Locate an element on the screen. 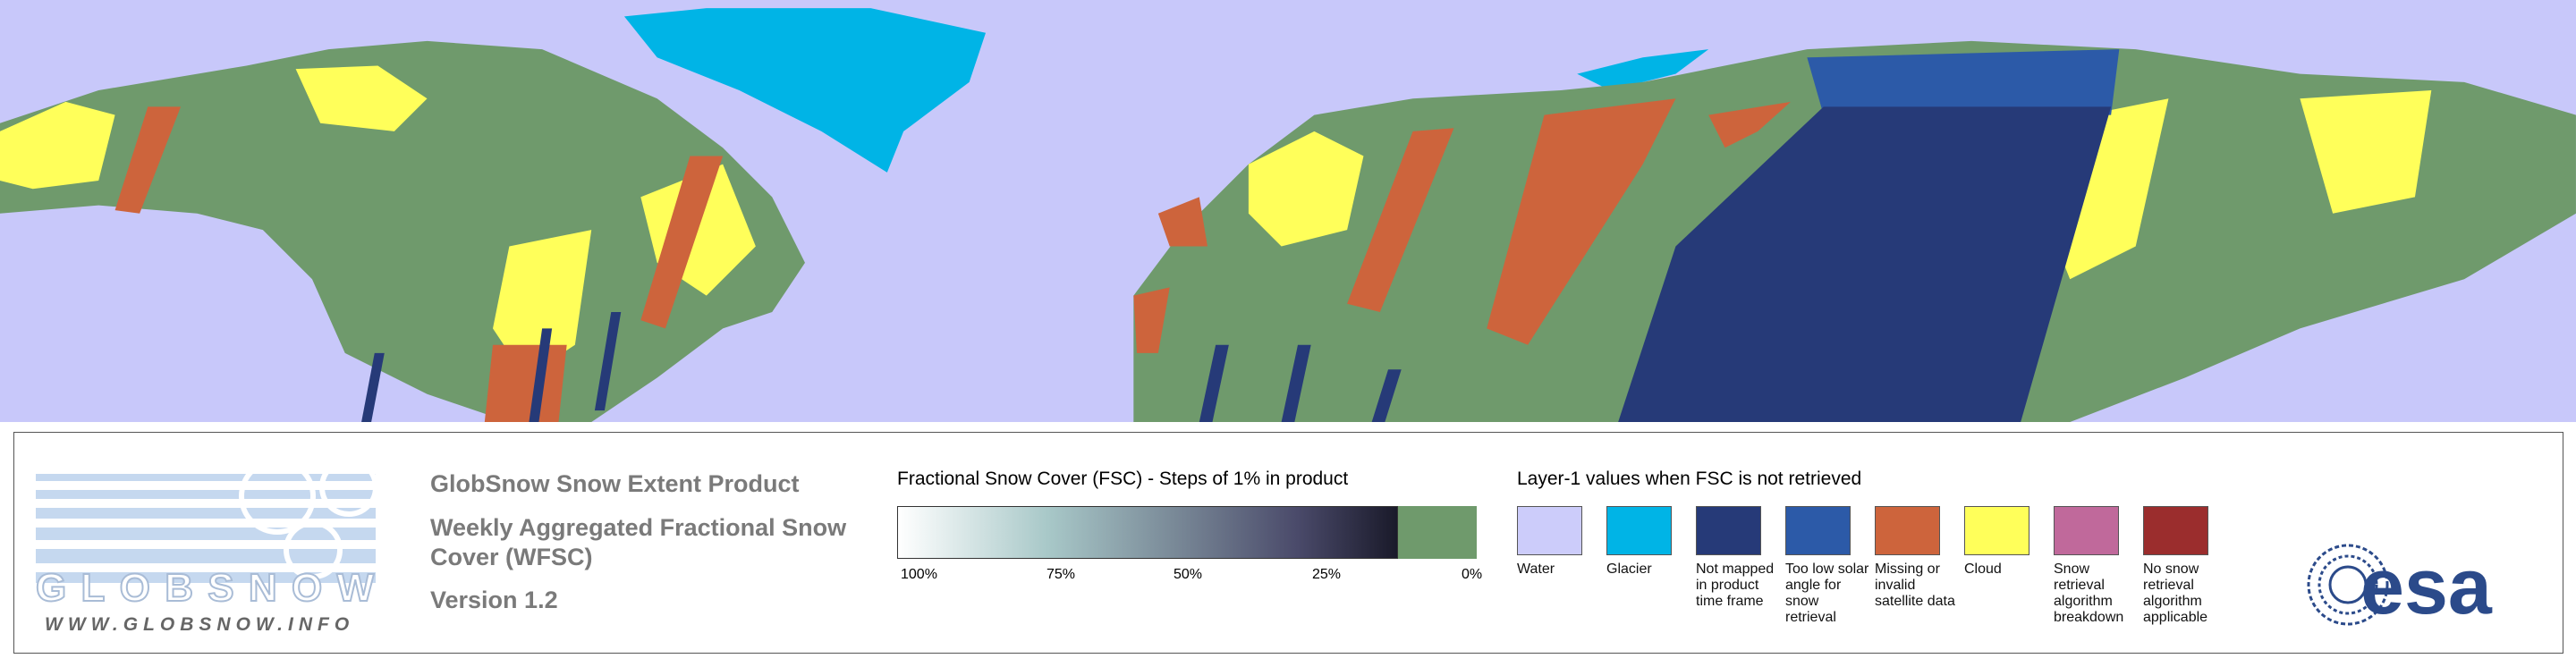  globsnow-logo: GLOBSNOW WWW.GLOBSNOW.INFO is located at coordinates (207, 547).